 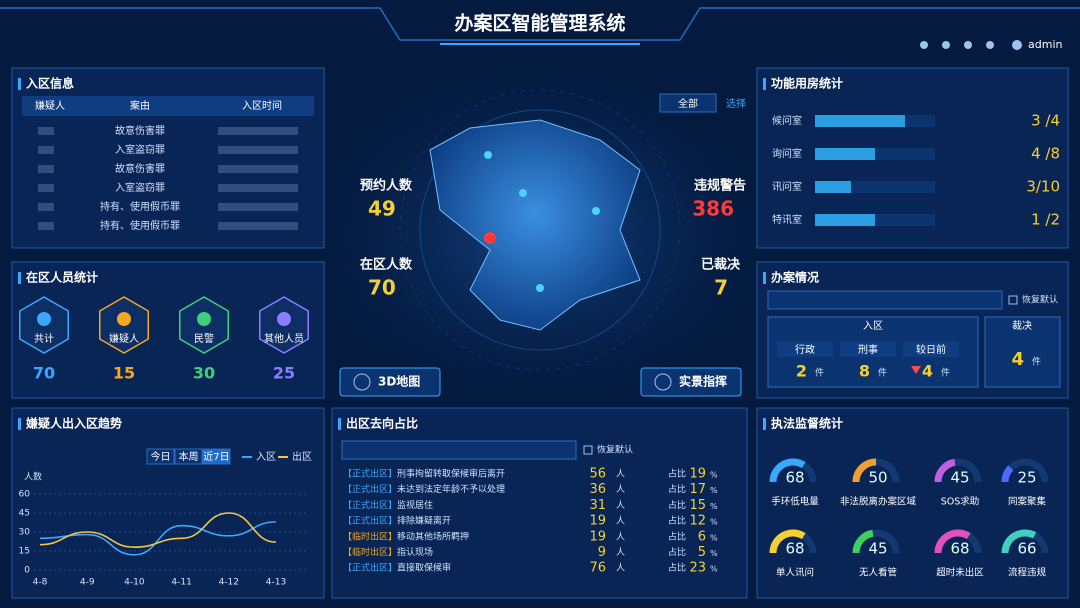 What do you see at coordinates (140, 187) in the screenshot?
I see `case-reason: 入室盗窃罪` at bounding box center [140, 187].